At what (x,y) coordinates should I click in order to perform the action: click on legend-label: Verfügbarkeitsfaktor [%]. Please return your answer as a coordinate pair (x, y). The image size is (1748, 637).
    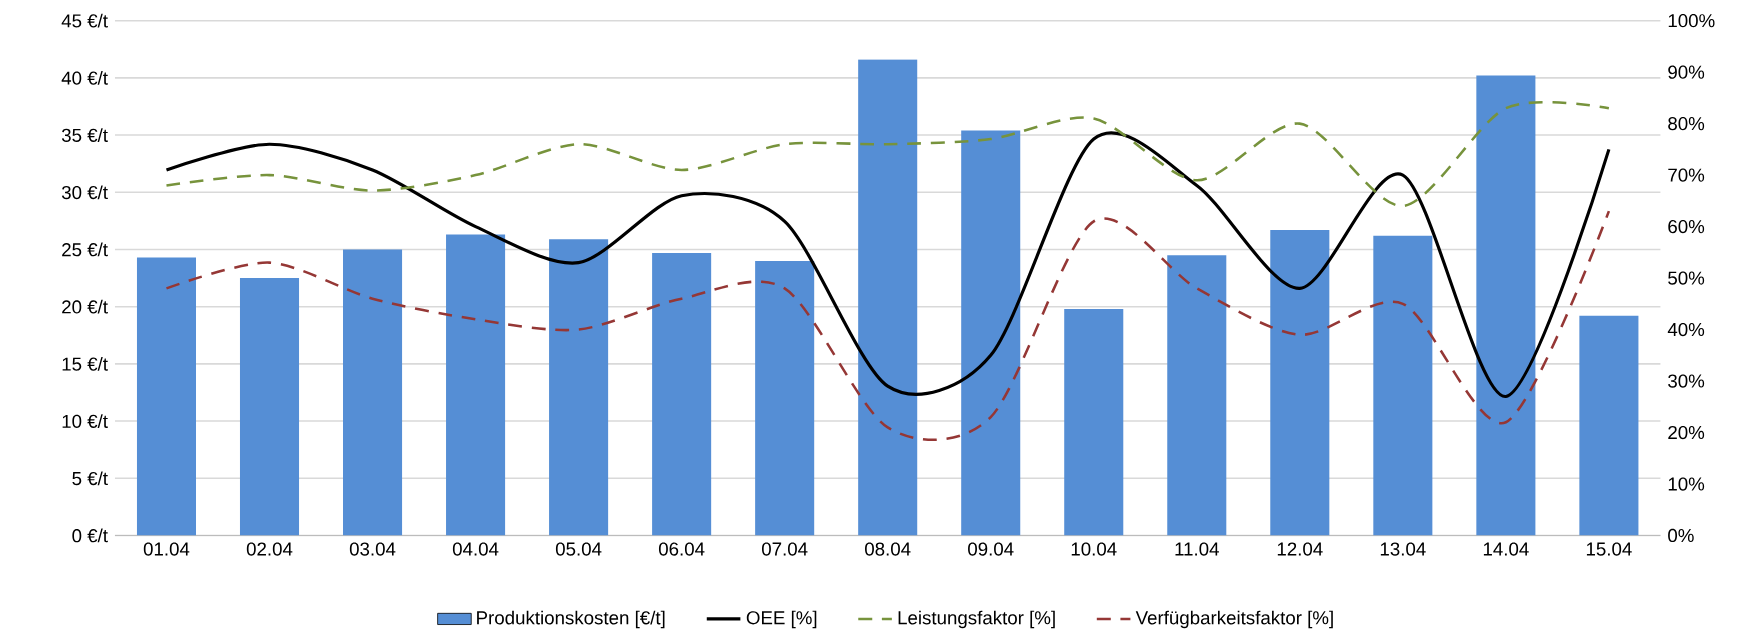
    Looking at the image, I should click on (1234, 619).